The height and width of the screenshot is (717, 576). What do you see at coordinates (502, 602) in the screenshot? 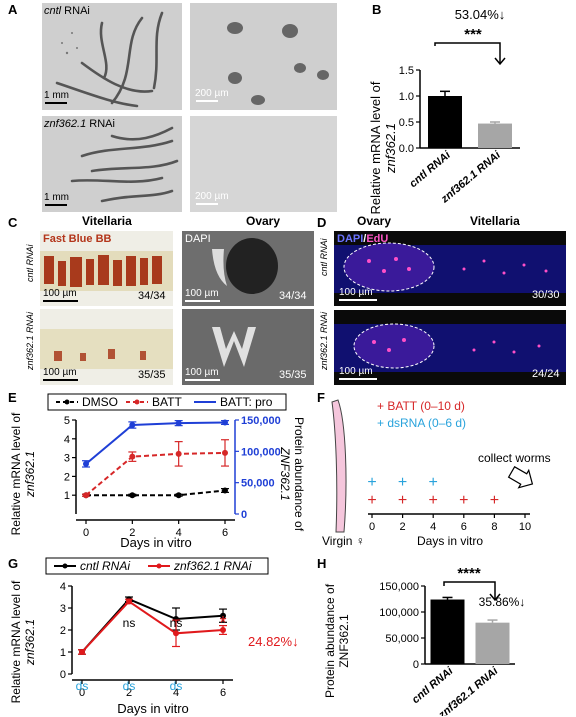
I see `panel-h-percent: 35.86%↓` at bounding box center [502, 602].